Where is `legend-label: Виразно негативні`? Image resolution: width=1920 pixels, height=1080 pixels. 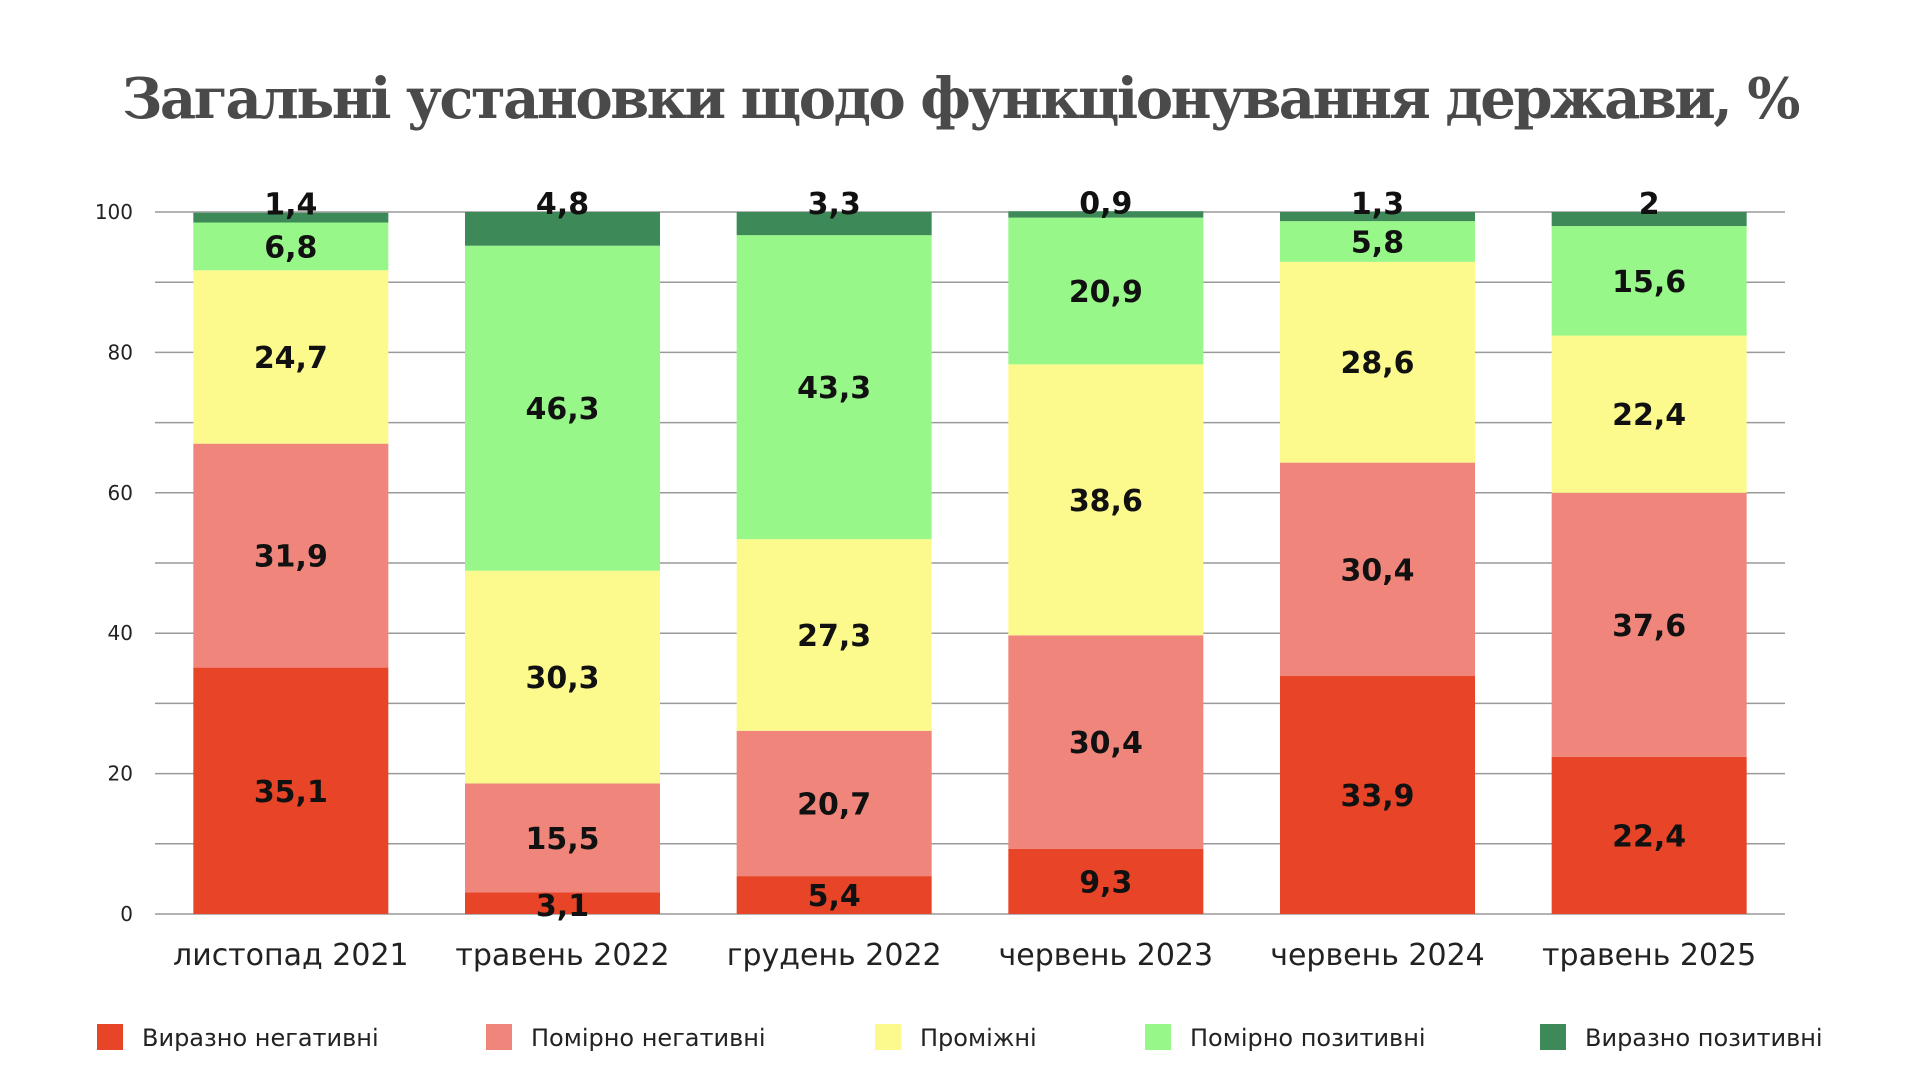 legend-label: Виразно негативні is located at coordinates (260, 1038).